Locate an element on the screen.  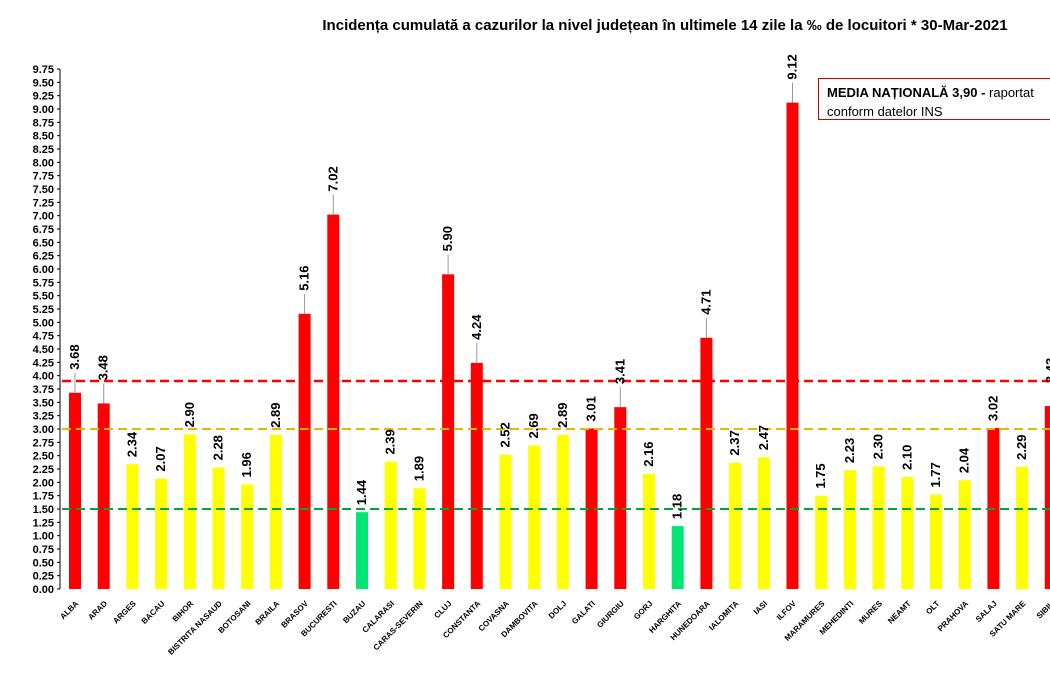
y-tick-label: 8.50 is located at coordinates (43, 137).